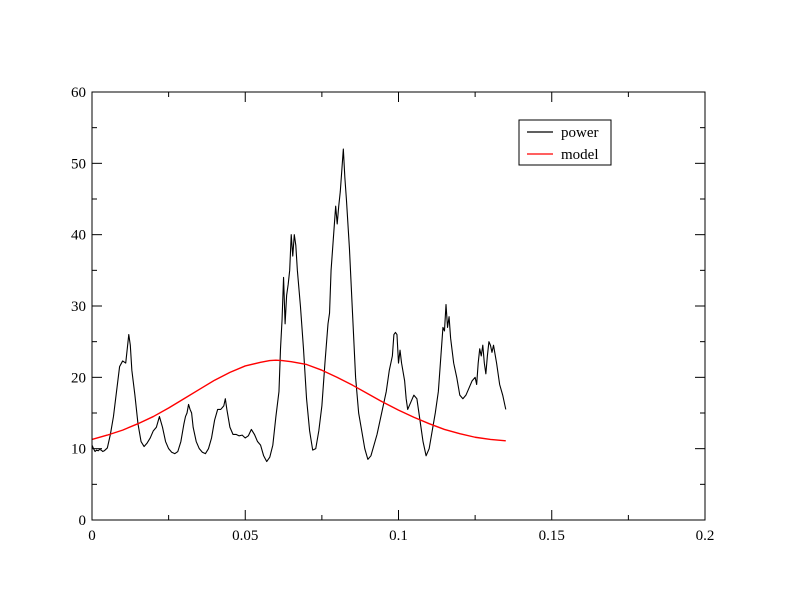 The image size is (792, 612). I want to click on legend-label-power: power, so click(580, 133).